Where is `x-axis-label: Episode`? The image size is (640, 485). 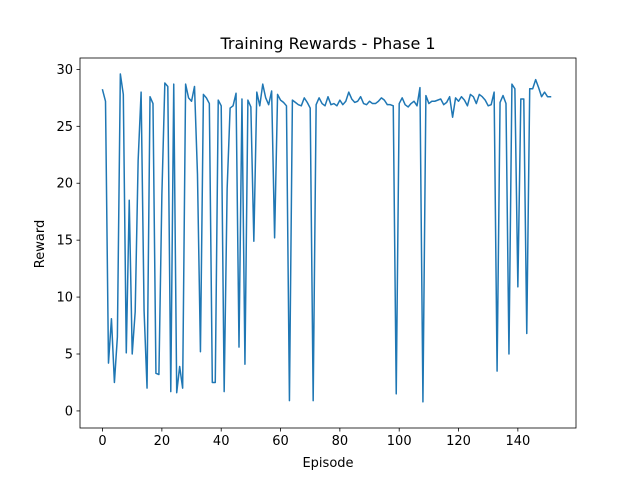
x-axis-label: Episode is located at coordinates (327, 463).